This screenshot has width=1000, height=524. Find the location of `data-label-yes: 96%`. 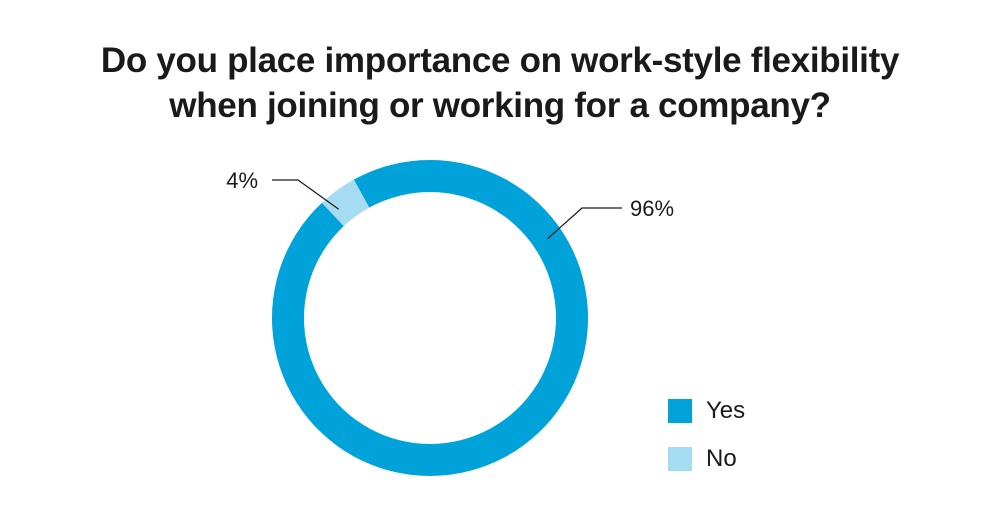

data-label-yes: 96% is located at coordinates (652, 208).